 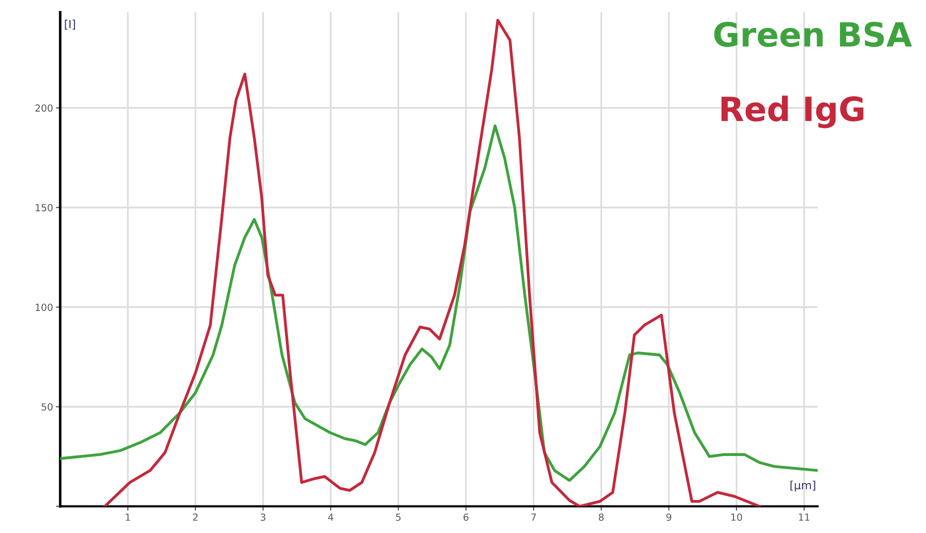 I want to click on x-tick-label: 10, so click(x=736, y=517).